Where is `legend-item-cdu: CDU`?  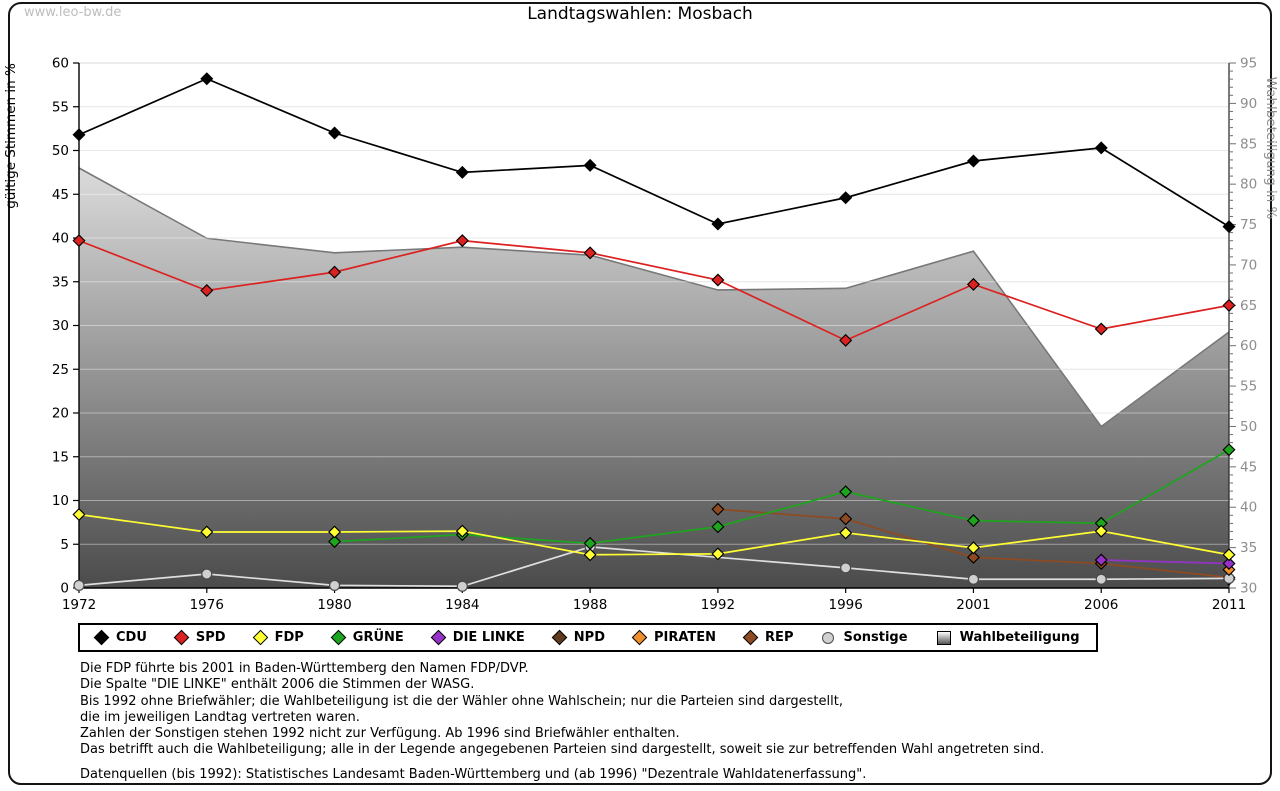
legend-item-cdu: CDU is located at coordinates (120, 637).